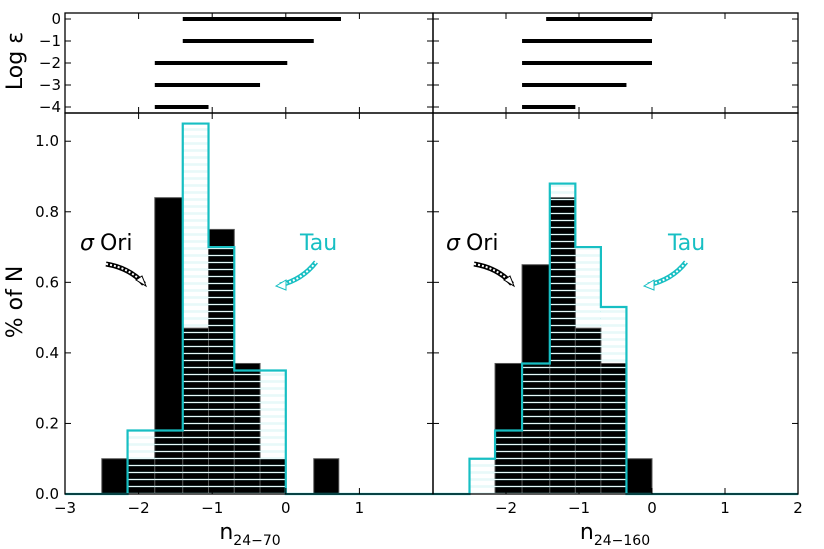  What do you see at coordinates (65, 508) in the screenshot?
I see `x-tick-label-0-0: −3` at bounding box center [65, 508].